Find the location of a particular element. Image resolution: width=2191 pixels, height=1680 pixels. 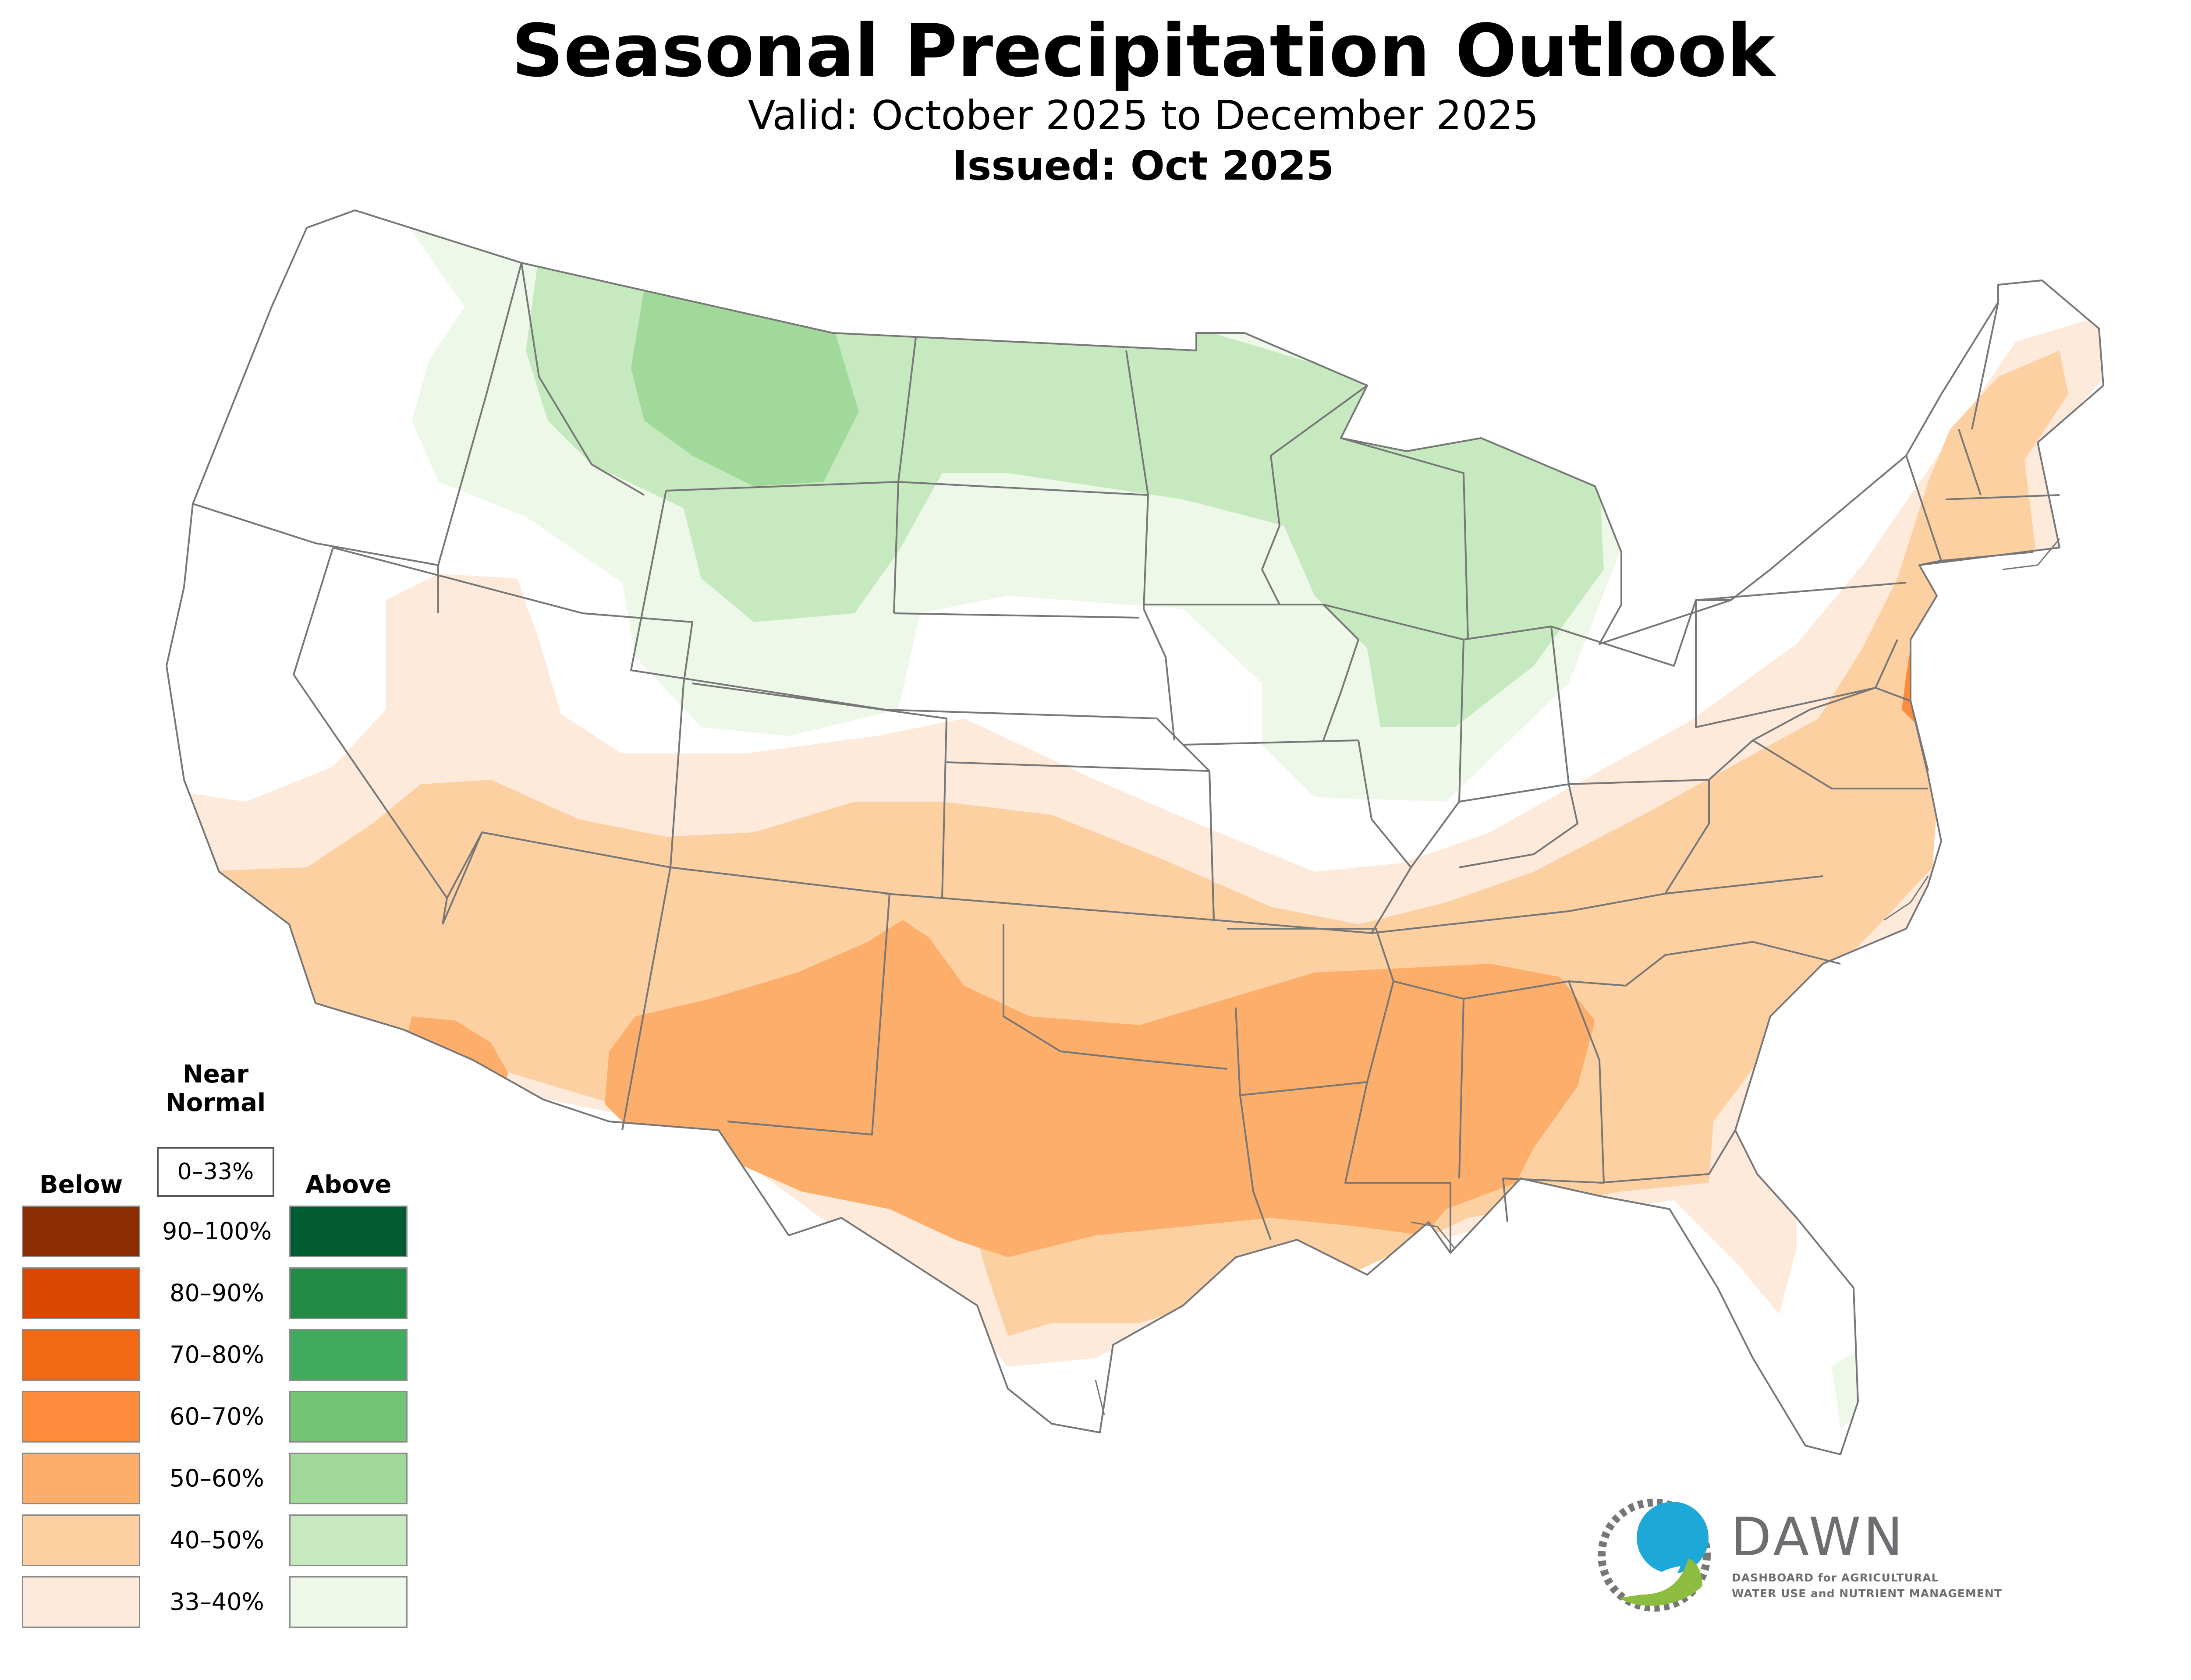

legend-below-heading: Below is located at coordinates (81, 1185).